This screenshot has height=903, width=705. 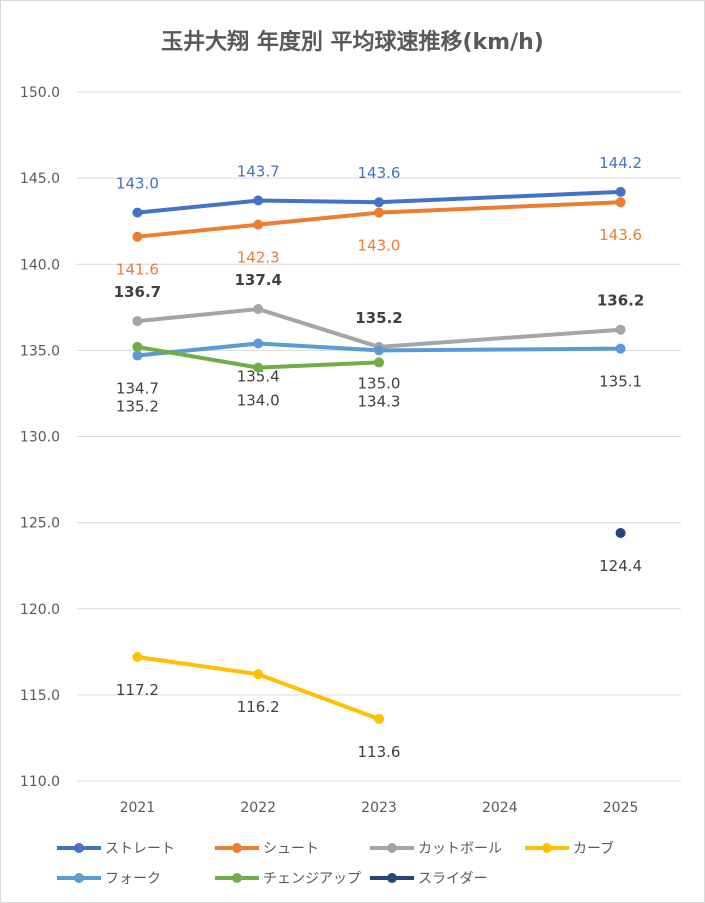 What do you see at coordinates (620, 382) in the screenshot?
I see `data-label: 135.1` at bounding box center [620, 382].